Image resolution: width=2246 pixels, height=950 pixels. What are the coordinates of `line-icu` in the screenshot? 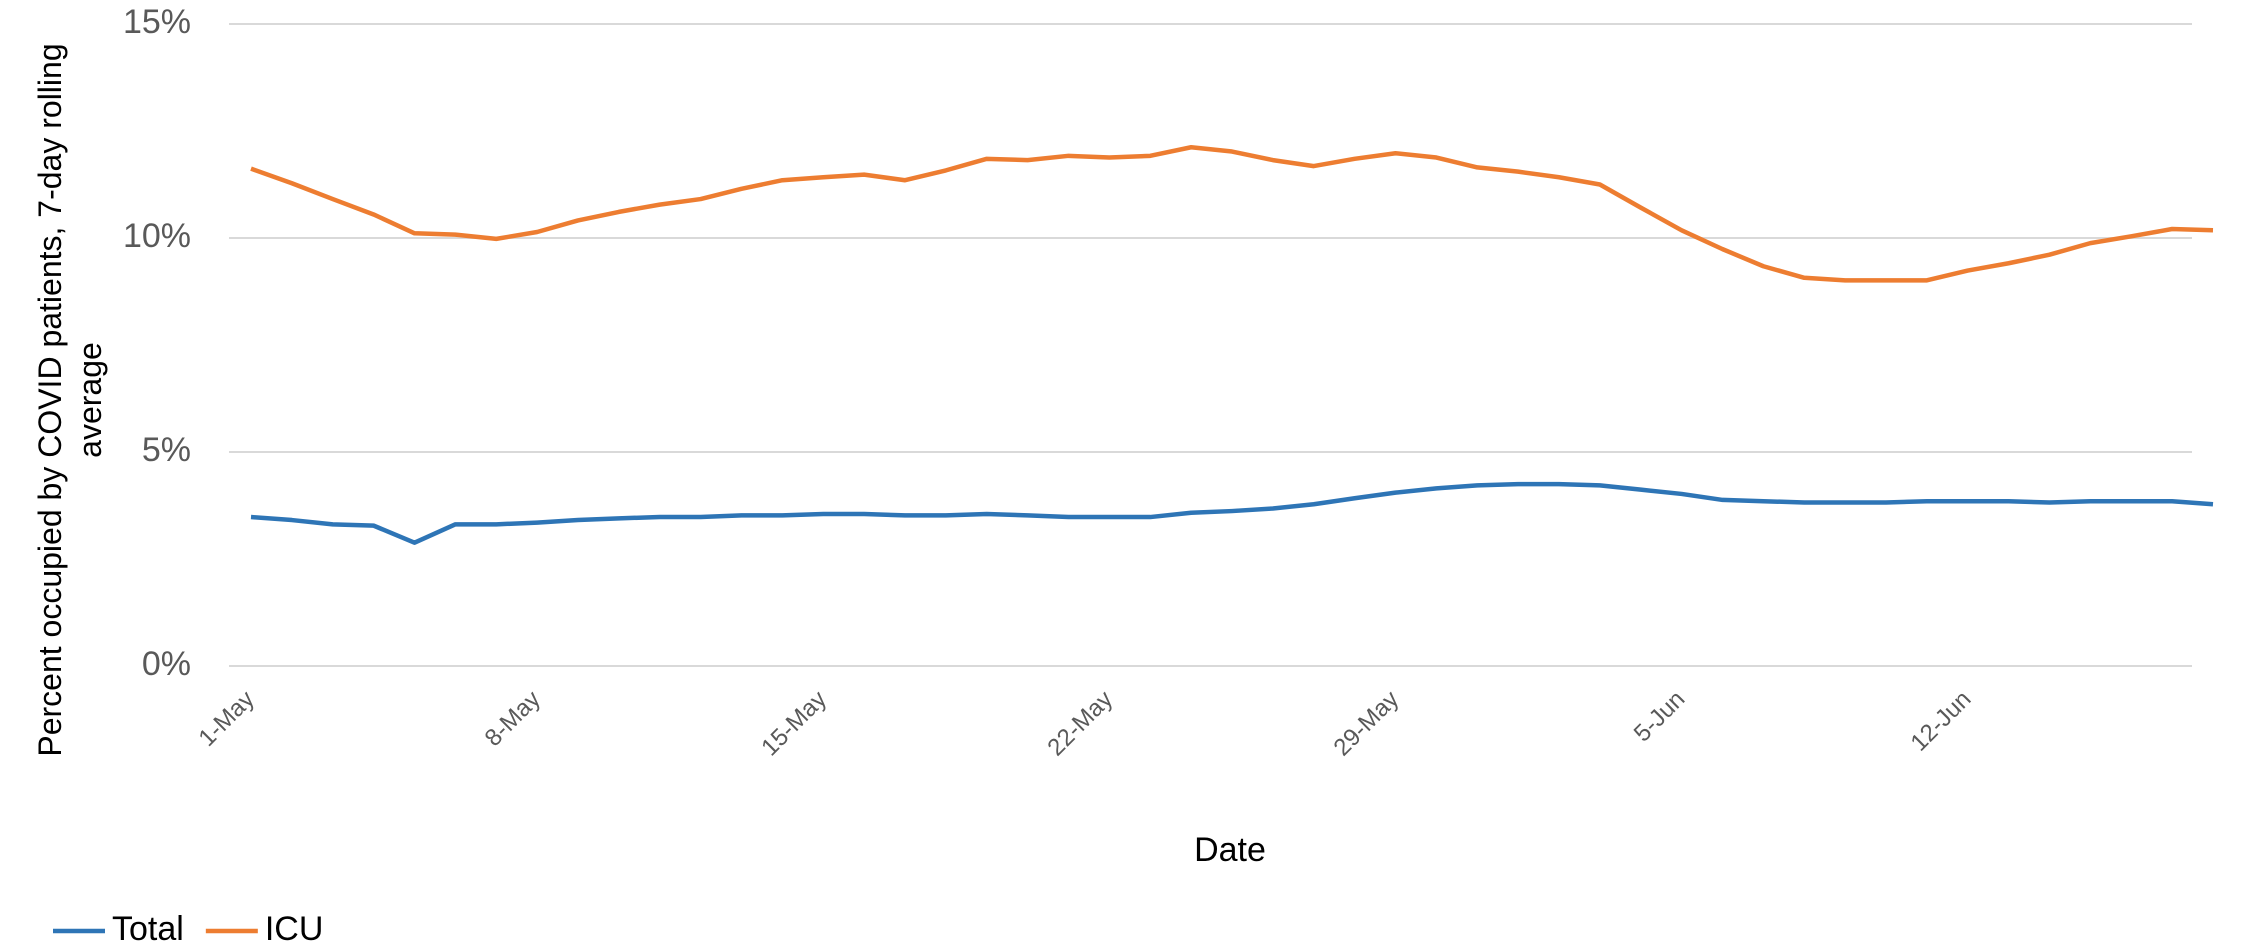 It's located at (1232, 214).